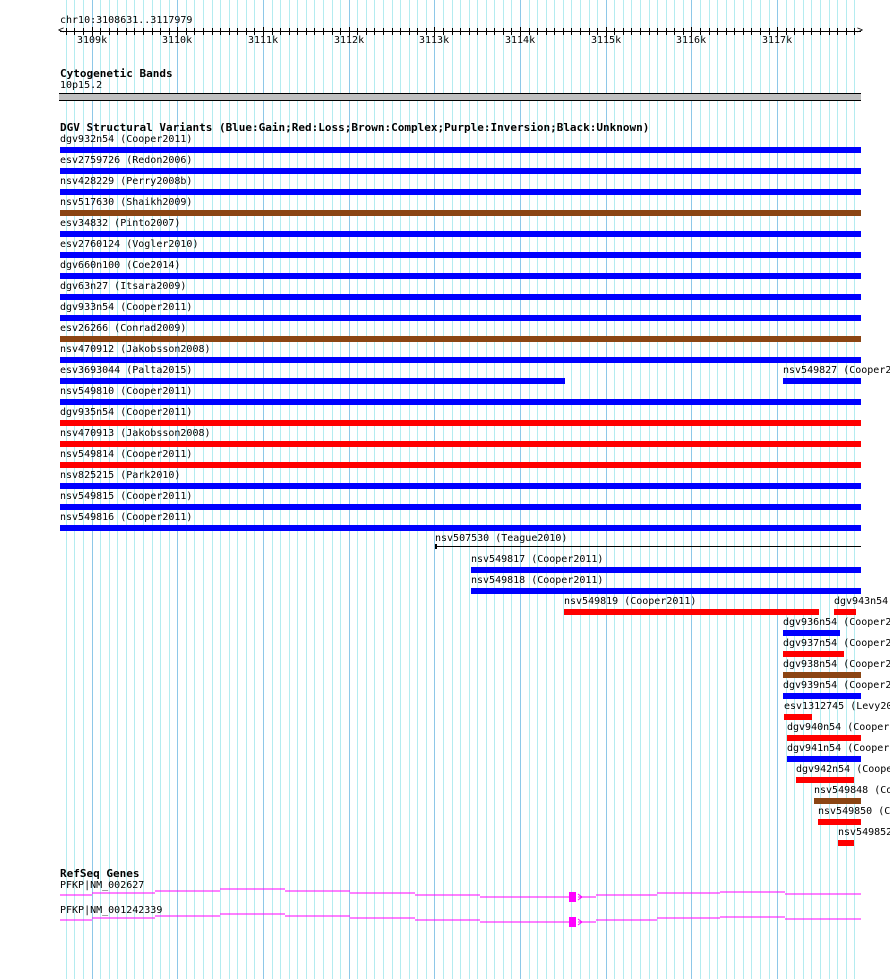 The height and width of the screenshot is (979, 890). Describe the element at coordinates (445, 907) in the screenshot. I see `refseq-gene-models` at that location.